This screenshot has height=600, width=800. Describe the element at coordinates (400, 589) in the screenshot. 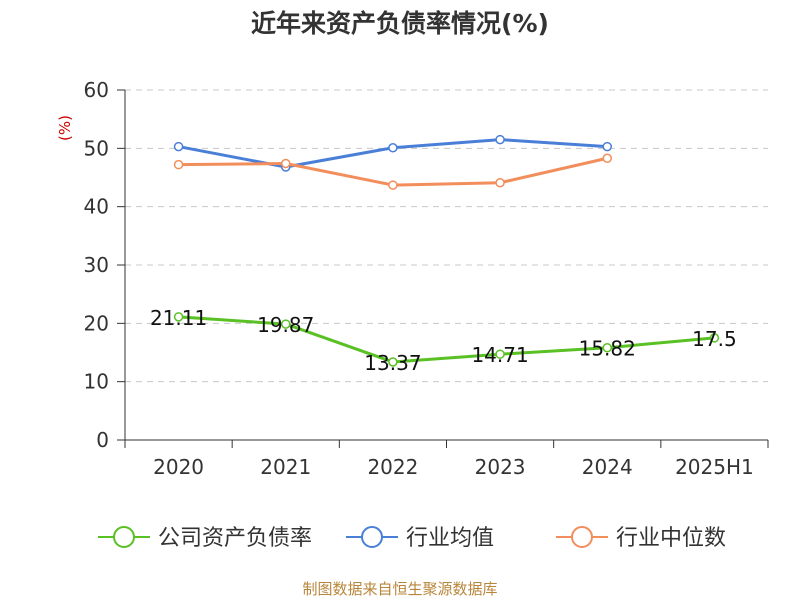

I see `source-note: 制图数据来自恒生聚源数据库` at that location.